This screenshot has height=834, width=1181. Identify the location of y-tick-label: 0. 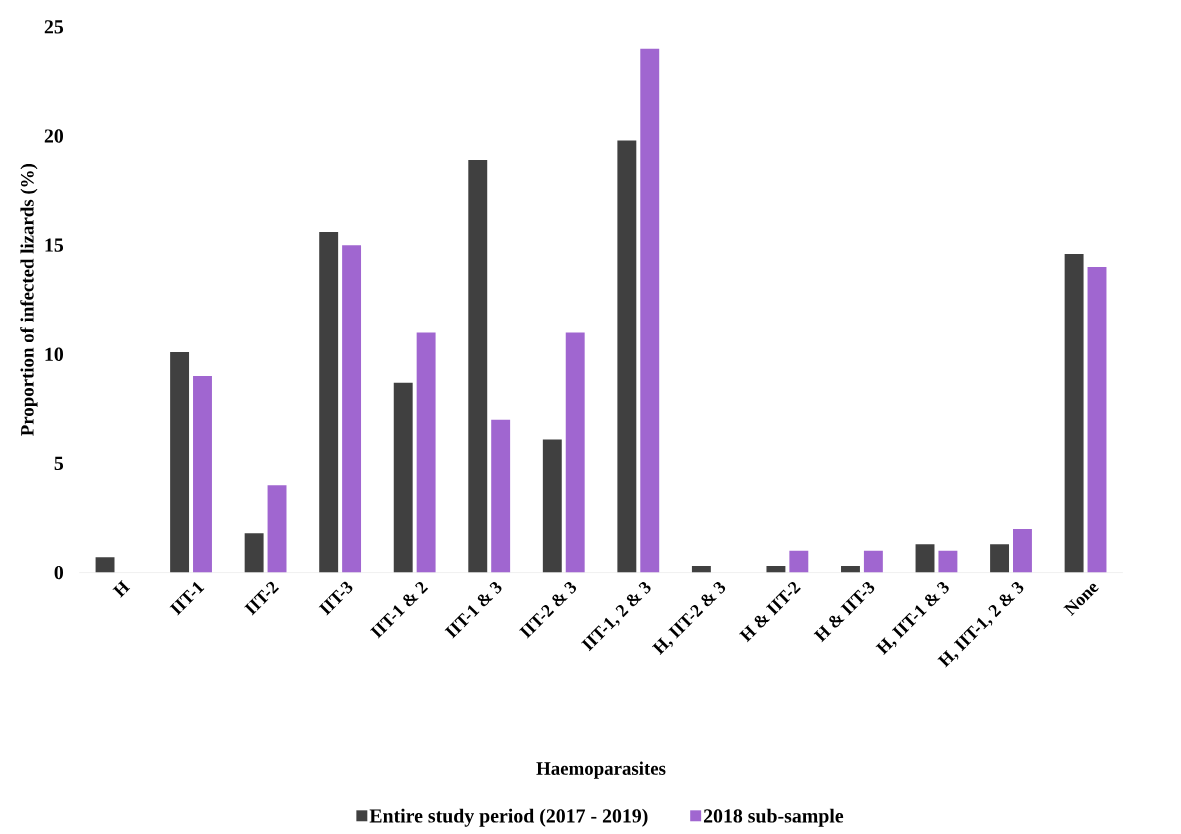
(59, 572).